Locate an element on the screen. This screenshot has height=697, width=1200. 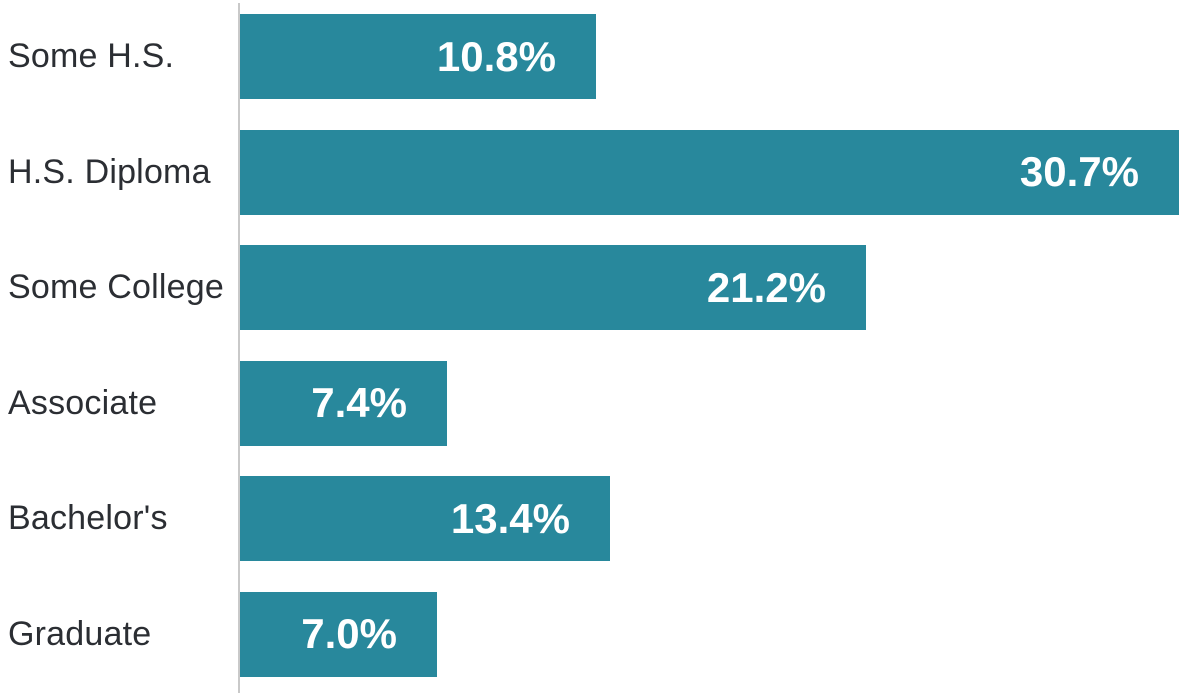
bar: 10.8% is located at coordinates (418, 56).